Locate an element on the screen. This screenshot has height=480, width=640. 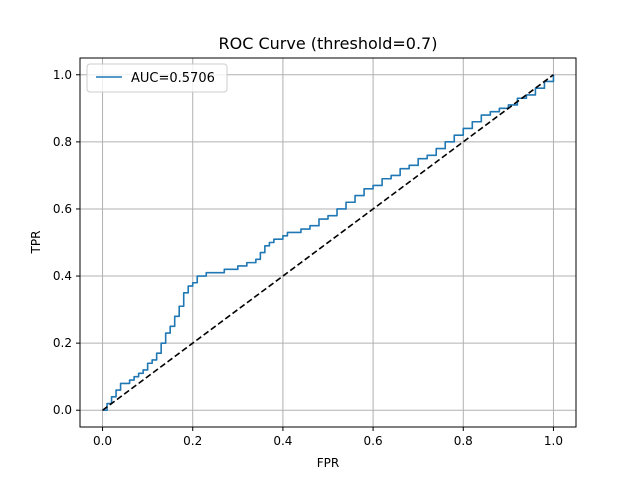
chart-title: ROC Curve (threshold=0.7) is located at coordinates (328, 43).